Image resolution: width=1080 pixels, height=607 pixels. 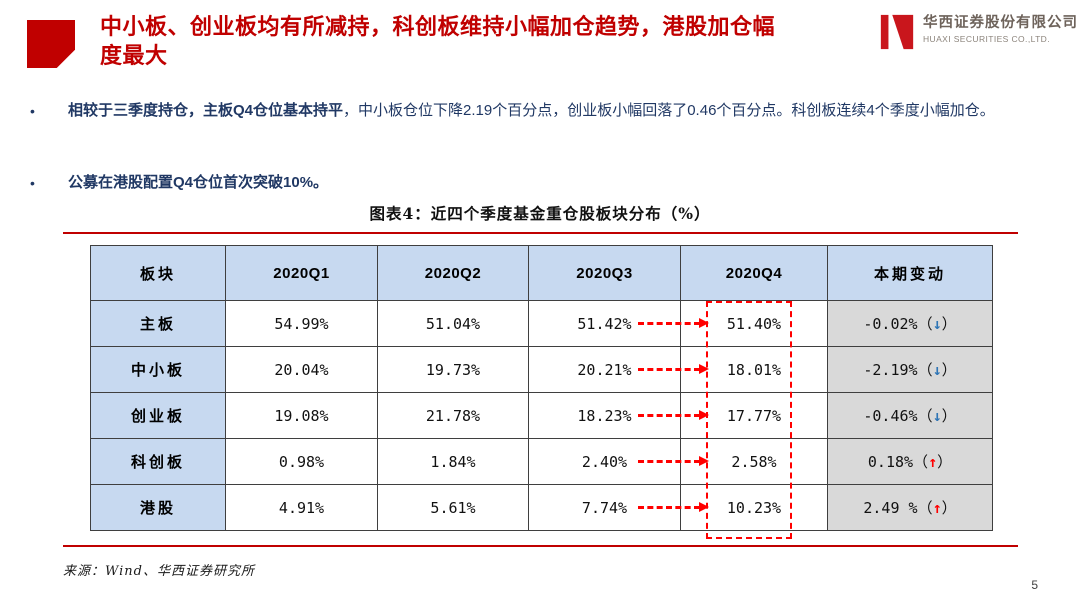 What do you see at coordinates (301, 273) in the screenshot?
I see `col-header-2020q1: 2020Q1` at bounding box center [301, 273].